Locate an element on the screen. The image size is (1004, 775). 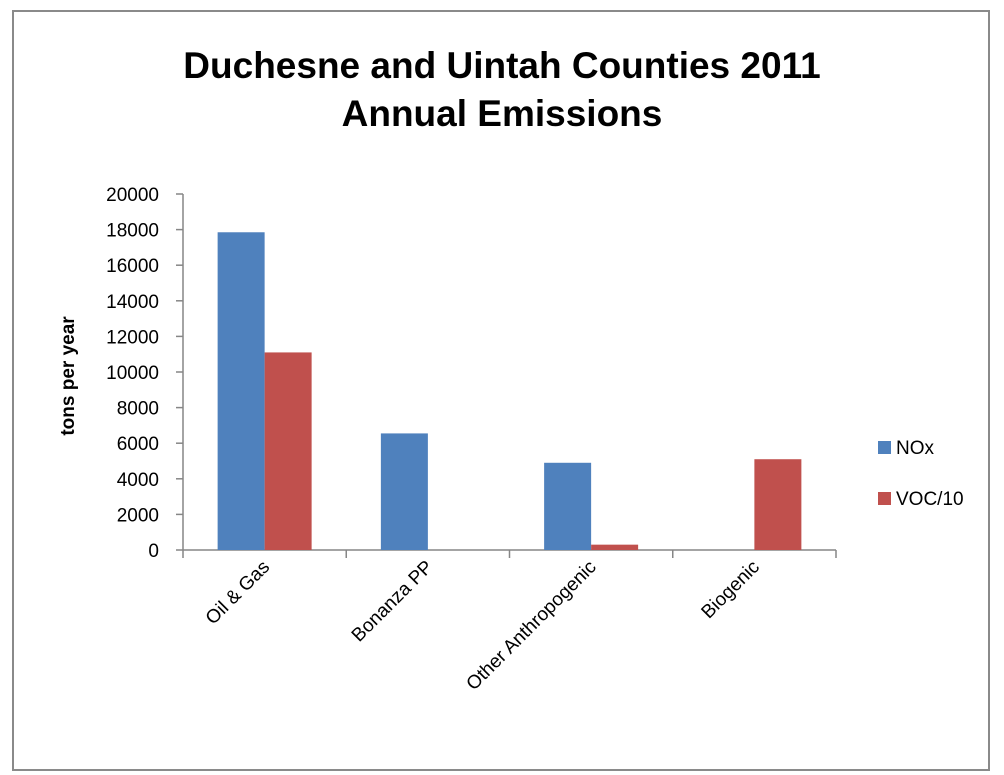
y-tick-label: 18000 is located at coordinates (132, 231).